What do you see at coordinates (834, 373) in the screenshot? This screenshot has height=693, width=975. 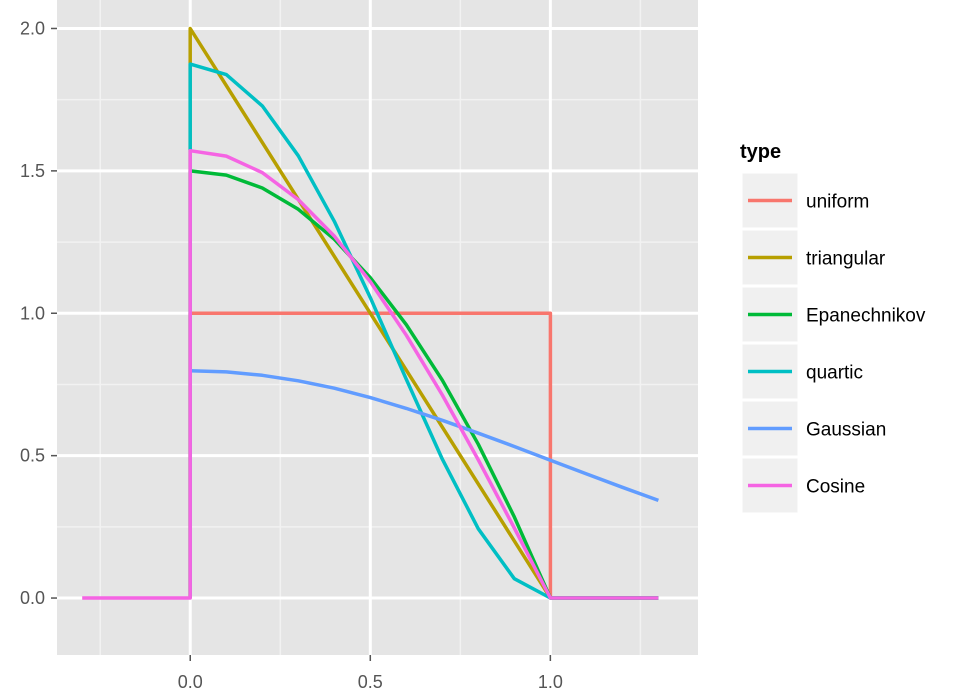 I see `legend-label-quartic: quartic` at bounding box center [834, 373].